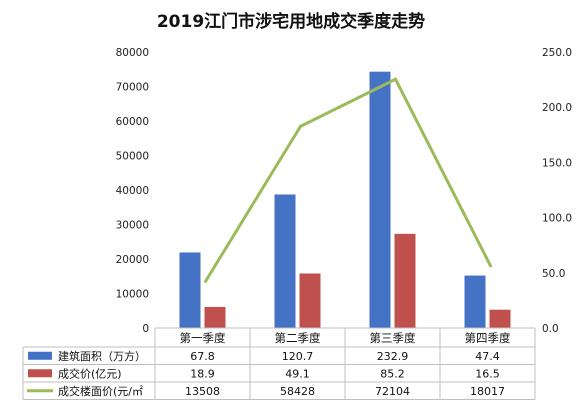  I want to click on legend-label-3: 成交楼面价(元/㎡, so click(100, 391).